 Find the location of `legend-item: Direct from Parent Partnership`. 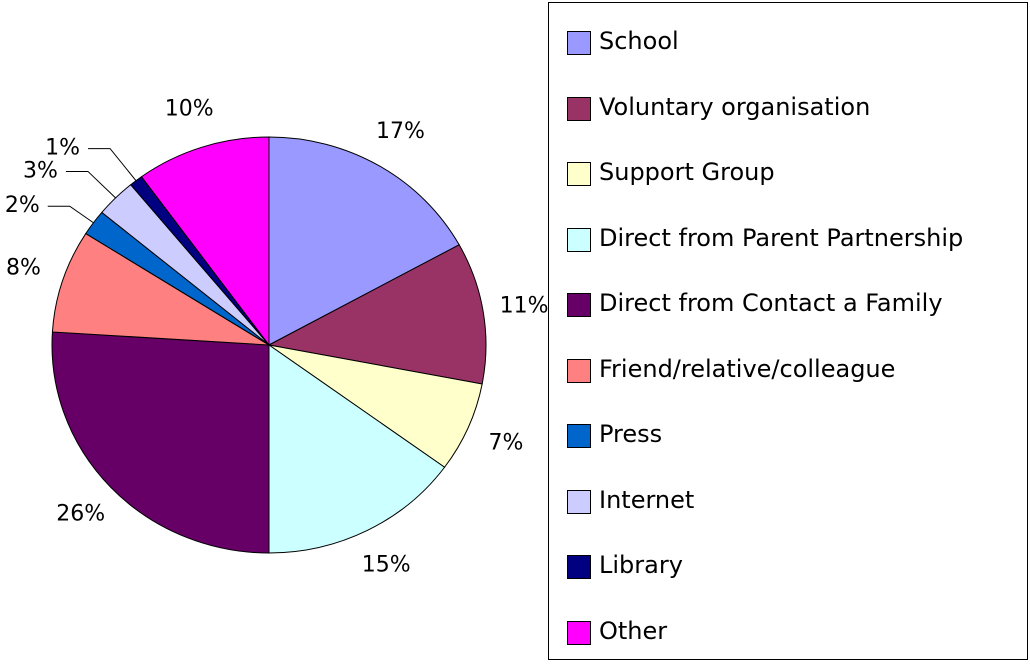

legend-item: Direct from Parent Partnership is located at coordinates (792, 237).